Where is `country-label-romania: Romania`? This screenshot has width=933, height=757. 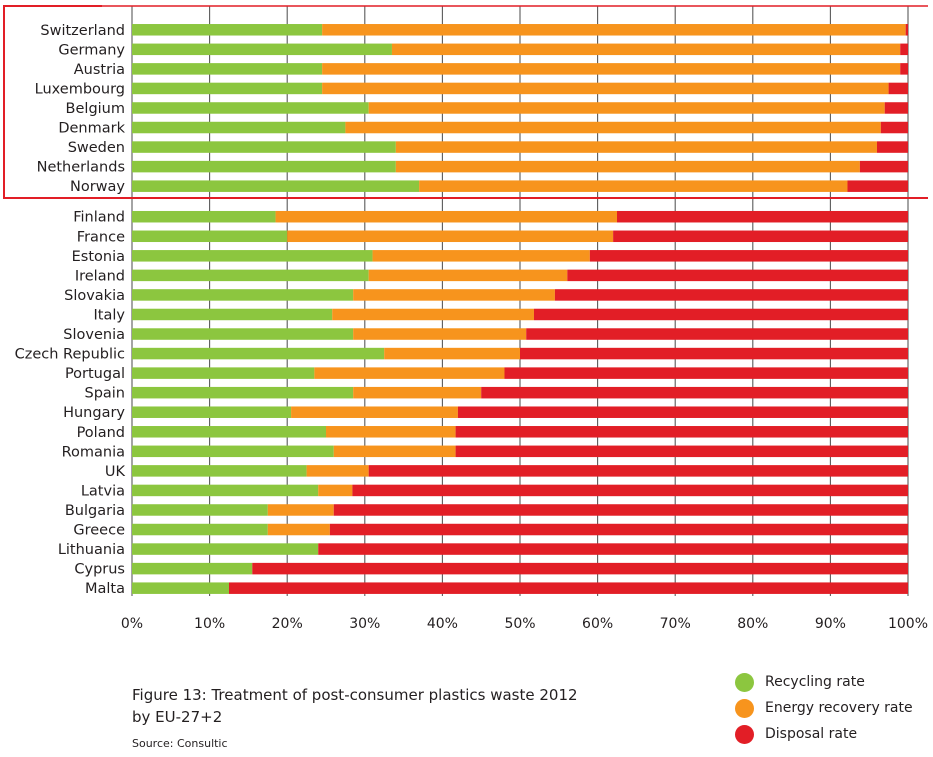
country-label-romania: Romania is located at coordinates (93, 452).